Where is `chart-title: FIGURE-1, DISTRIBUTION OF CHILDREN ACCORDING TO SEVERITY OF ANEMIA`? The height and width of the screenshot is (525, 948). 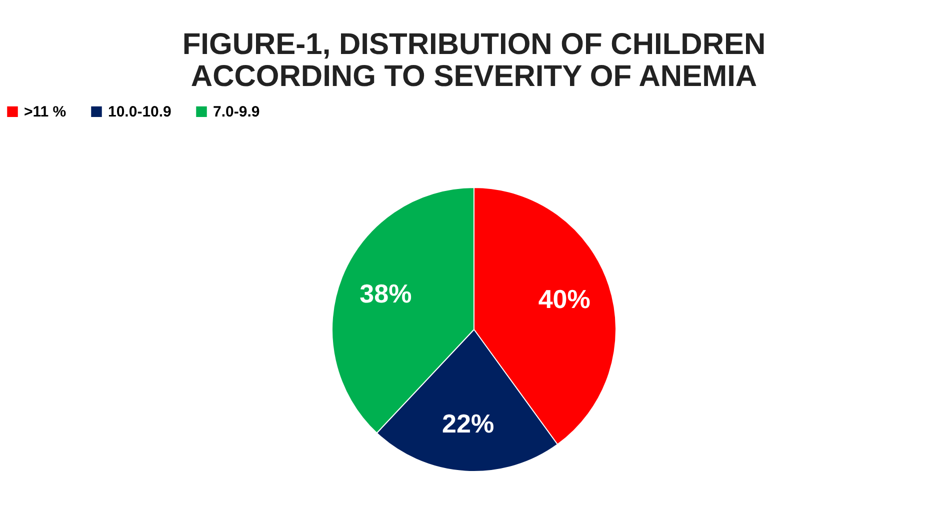
chart-title: FIGURE-1, DISTRIBUTION OF CHILDREN ACCORDING TO SEVERITY OF ANEMIA is located at coordinates (474, 60).